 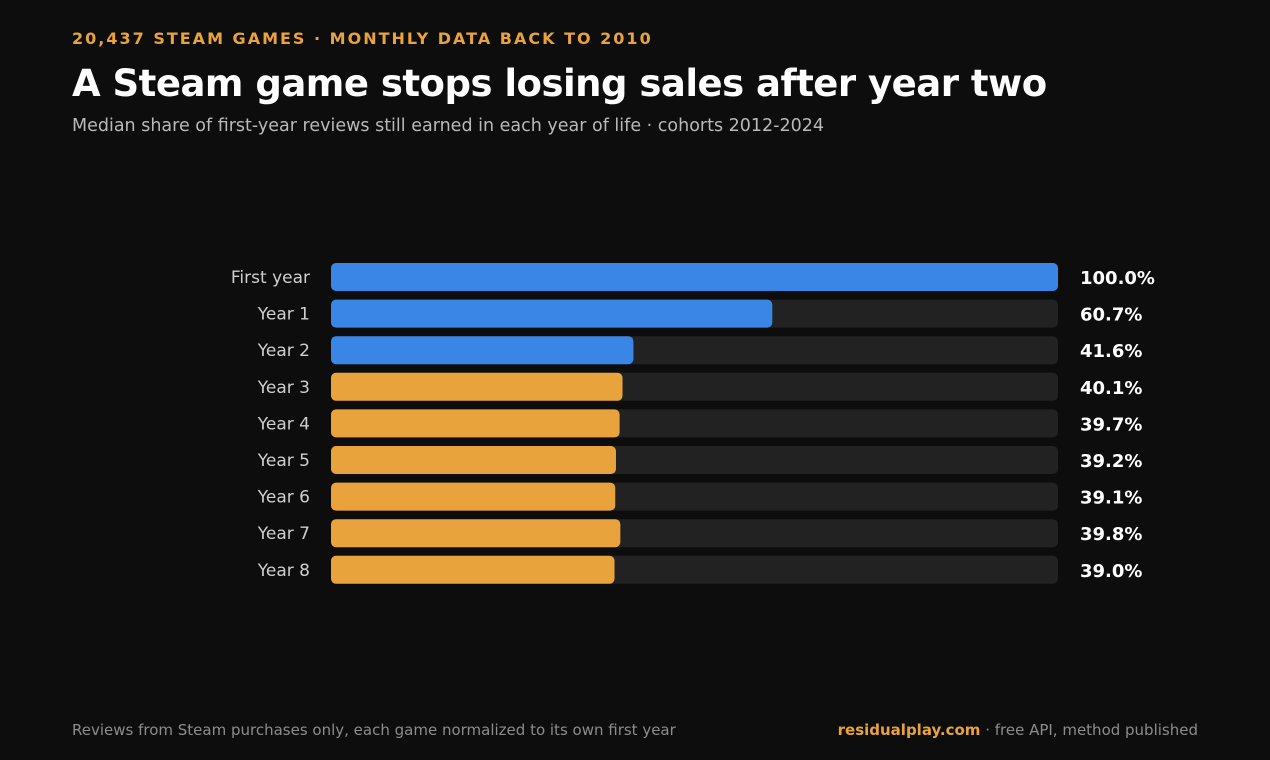 What do you see at coordinates (1111, 498) in the screenshot?
I see `value-label: 39.1%` at bounding box center [1111, 498].